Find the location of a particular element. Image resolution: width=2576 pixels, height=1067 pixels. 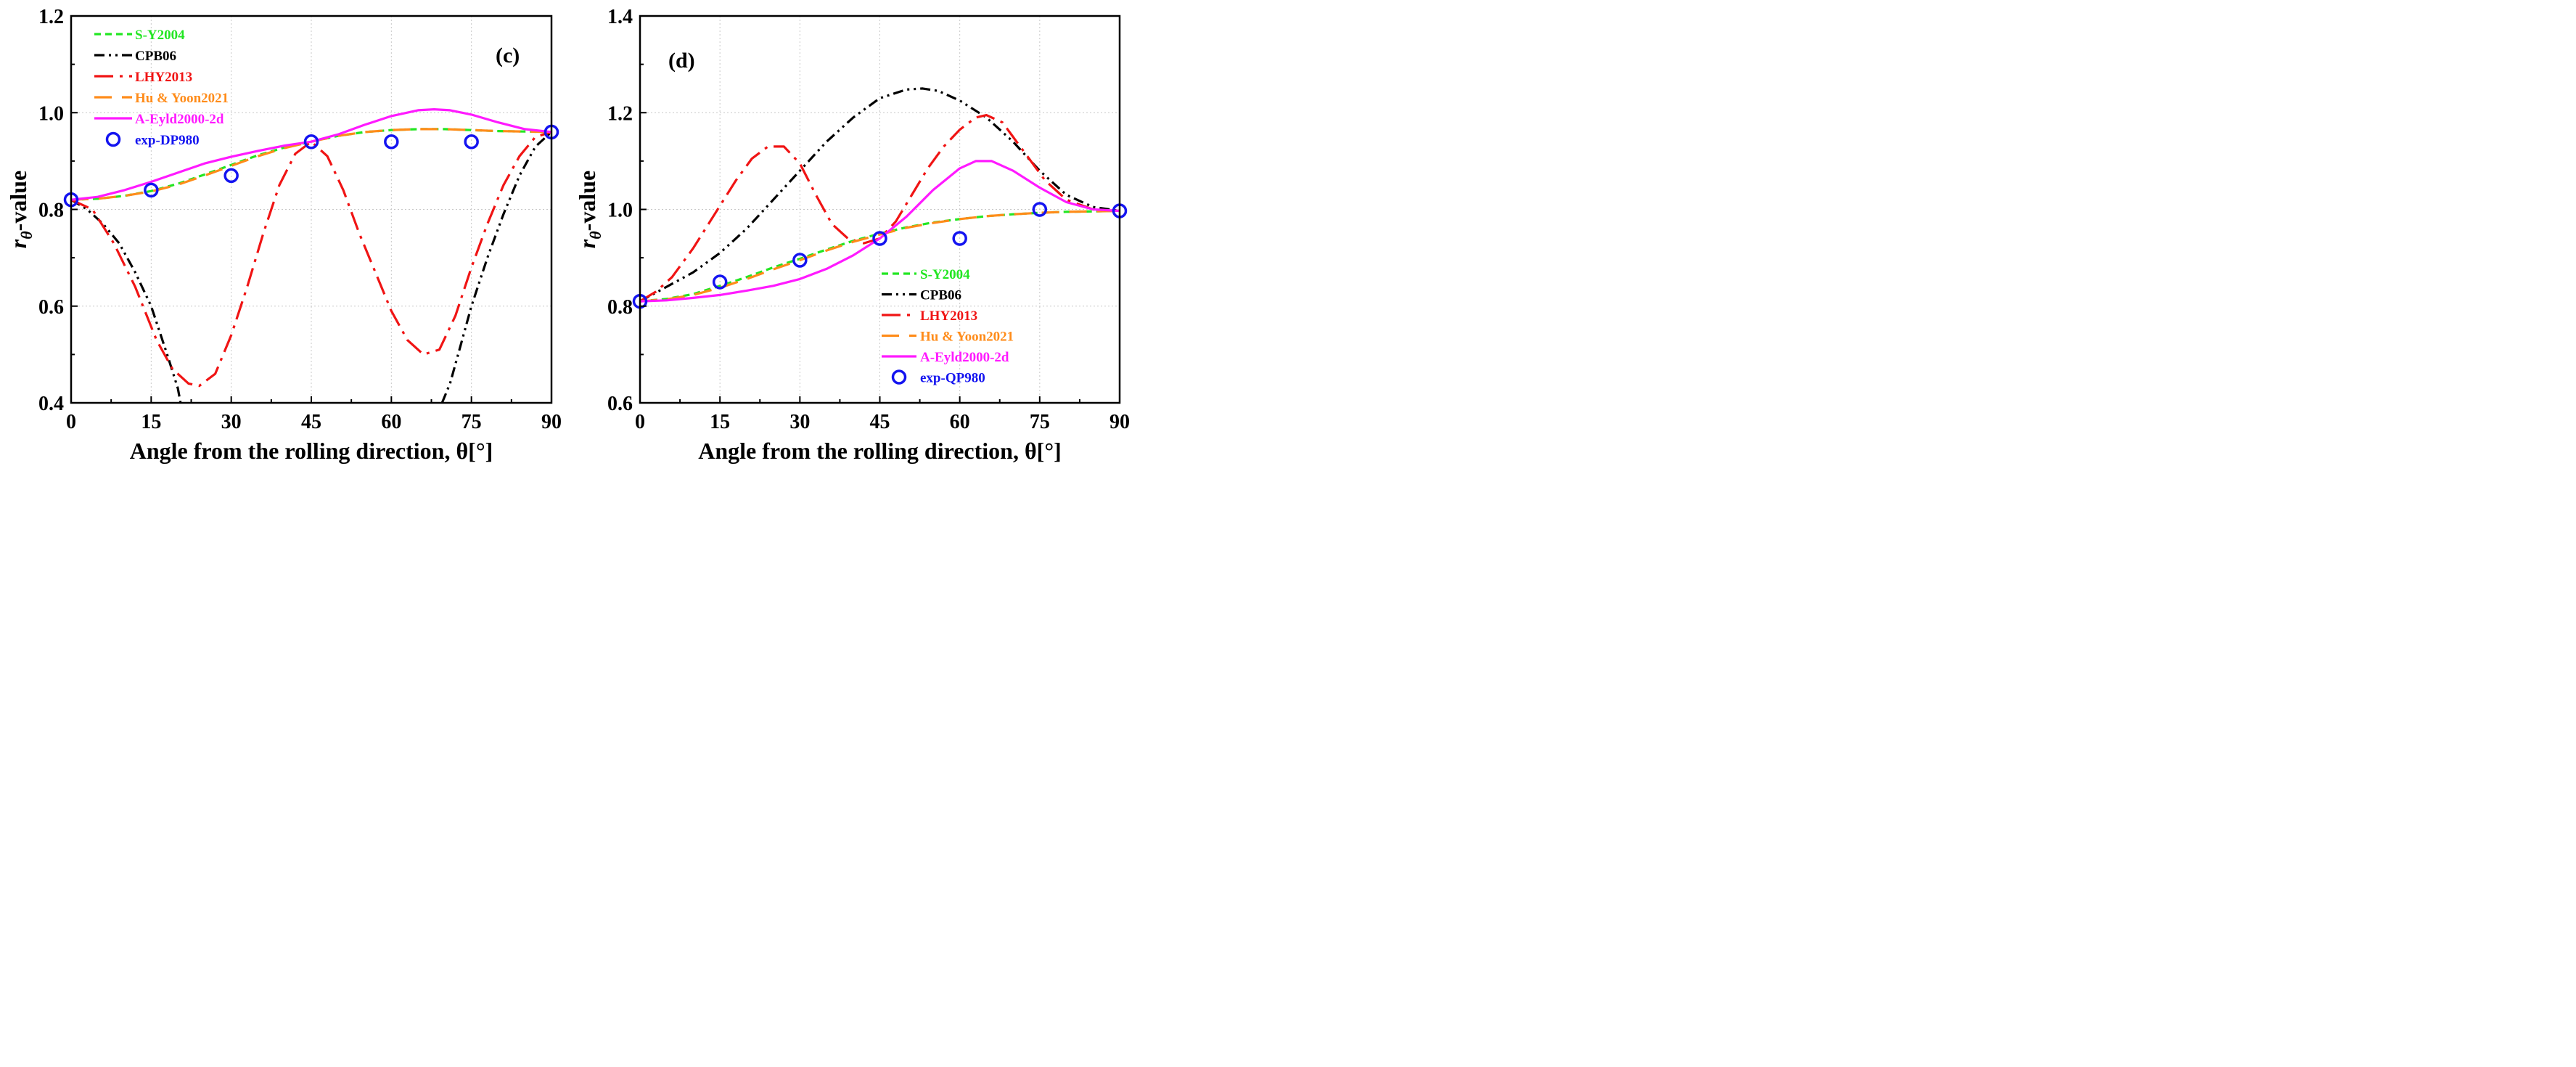

y-tick-label: 0.4 is located at coordinates (51, 404).